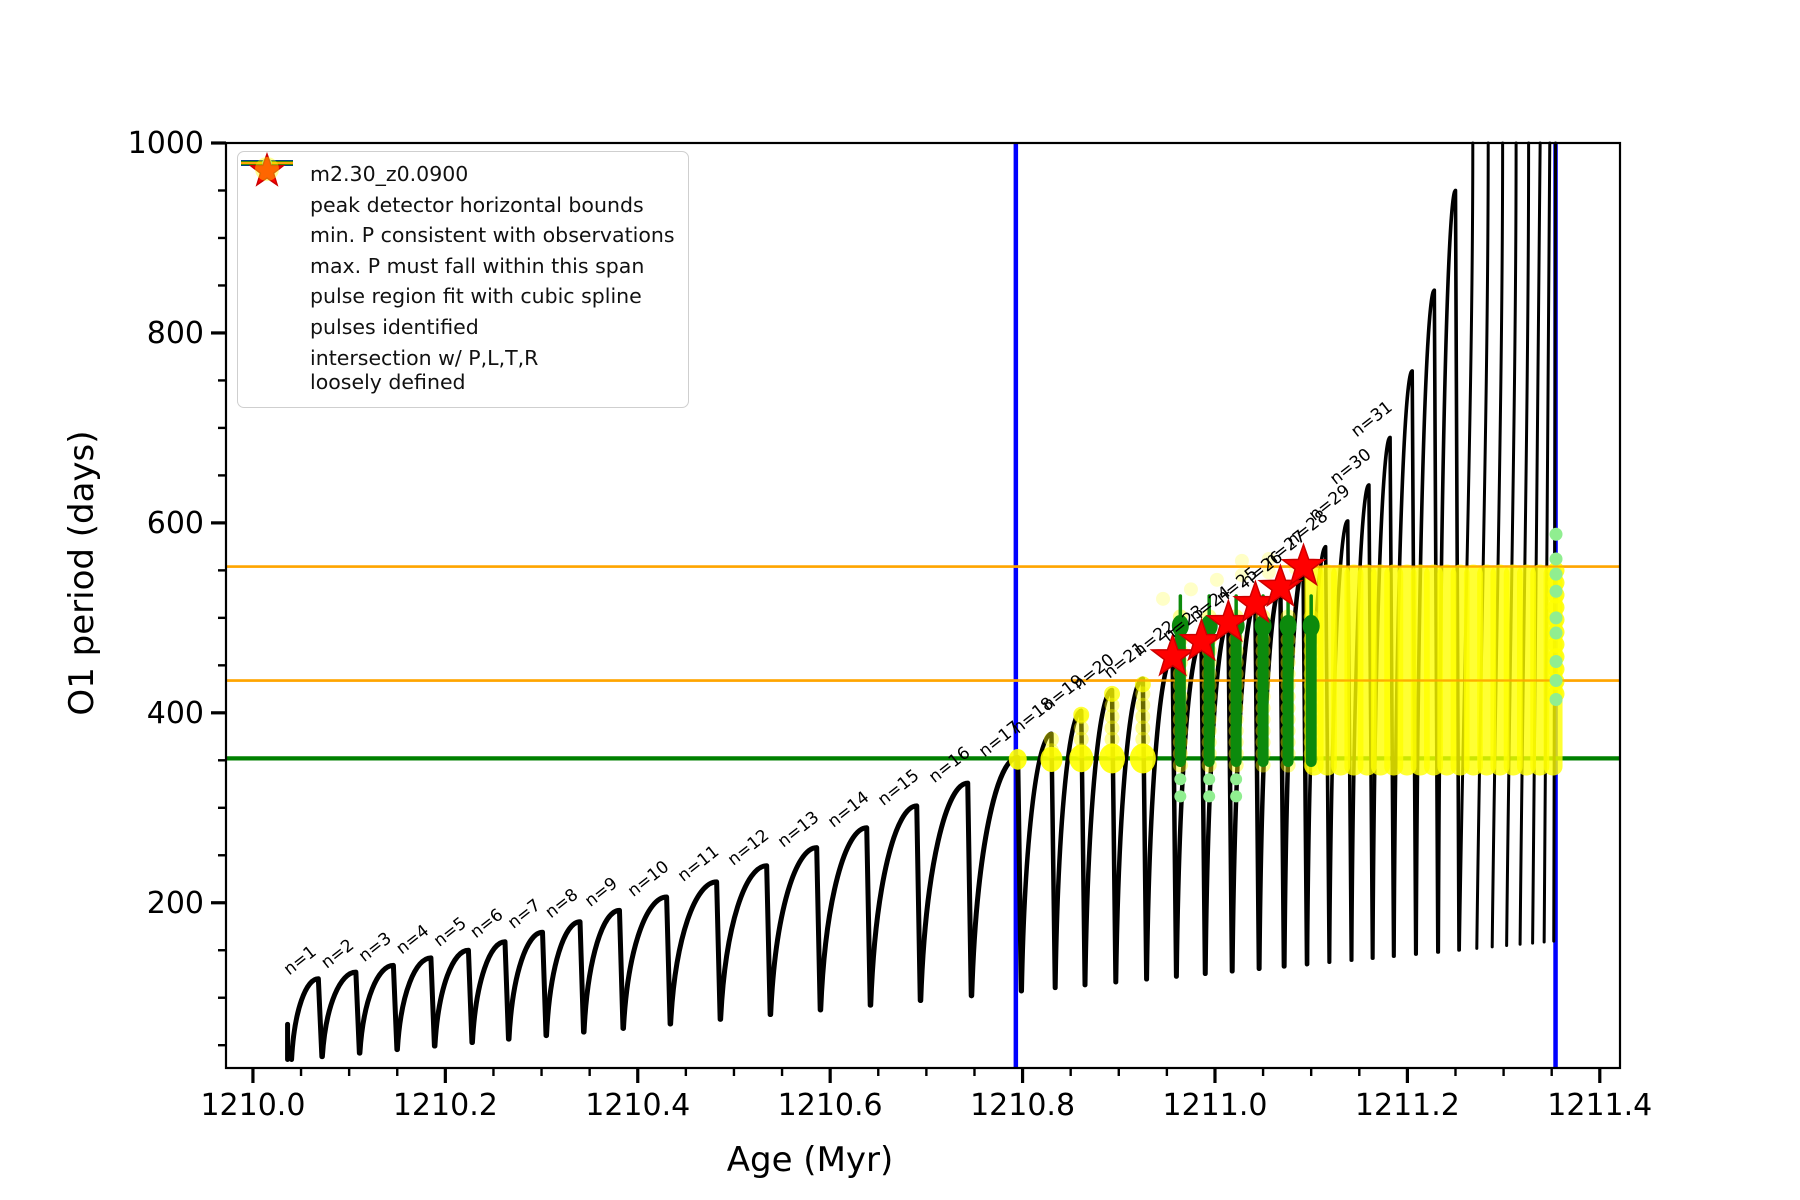  I want to click on legend-item-intersection: intersection w/ P,L,T,R loosely defined, so click(462, 276).